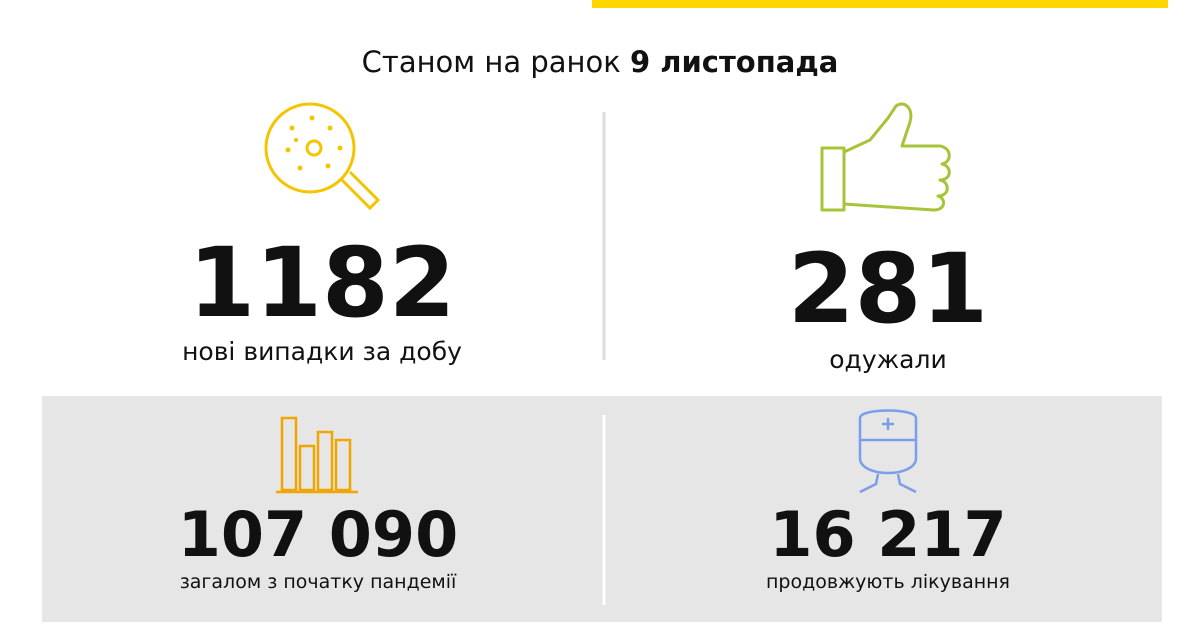 This screenshot has height=630, width=1200. Describe the element at coordinates (888, 451) in the screenshot. I see `doctor-icon` at that location.